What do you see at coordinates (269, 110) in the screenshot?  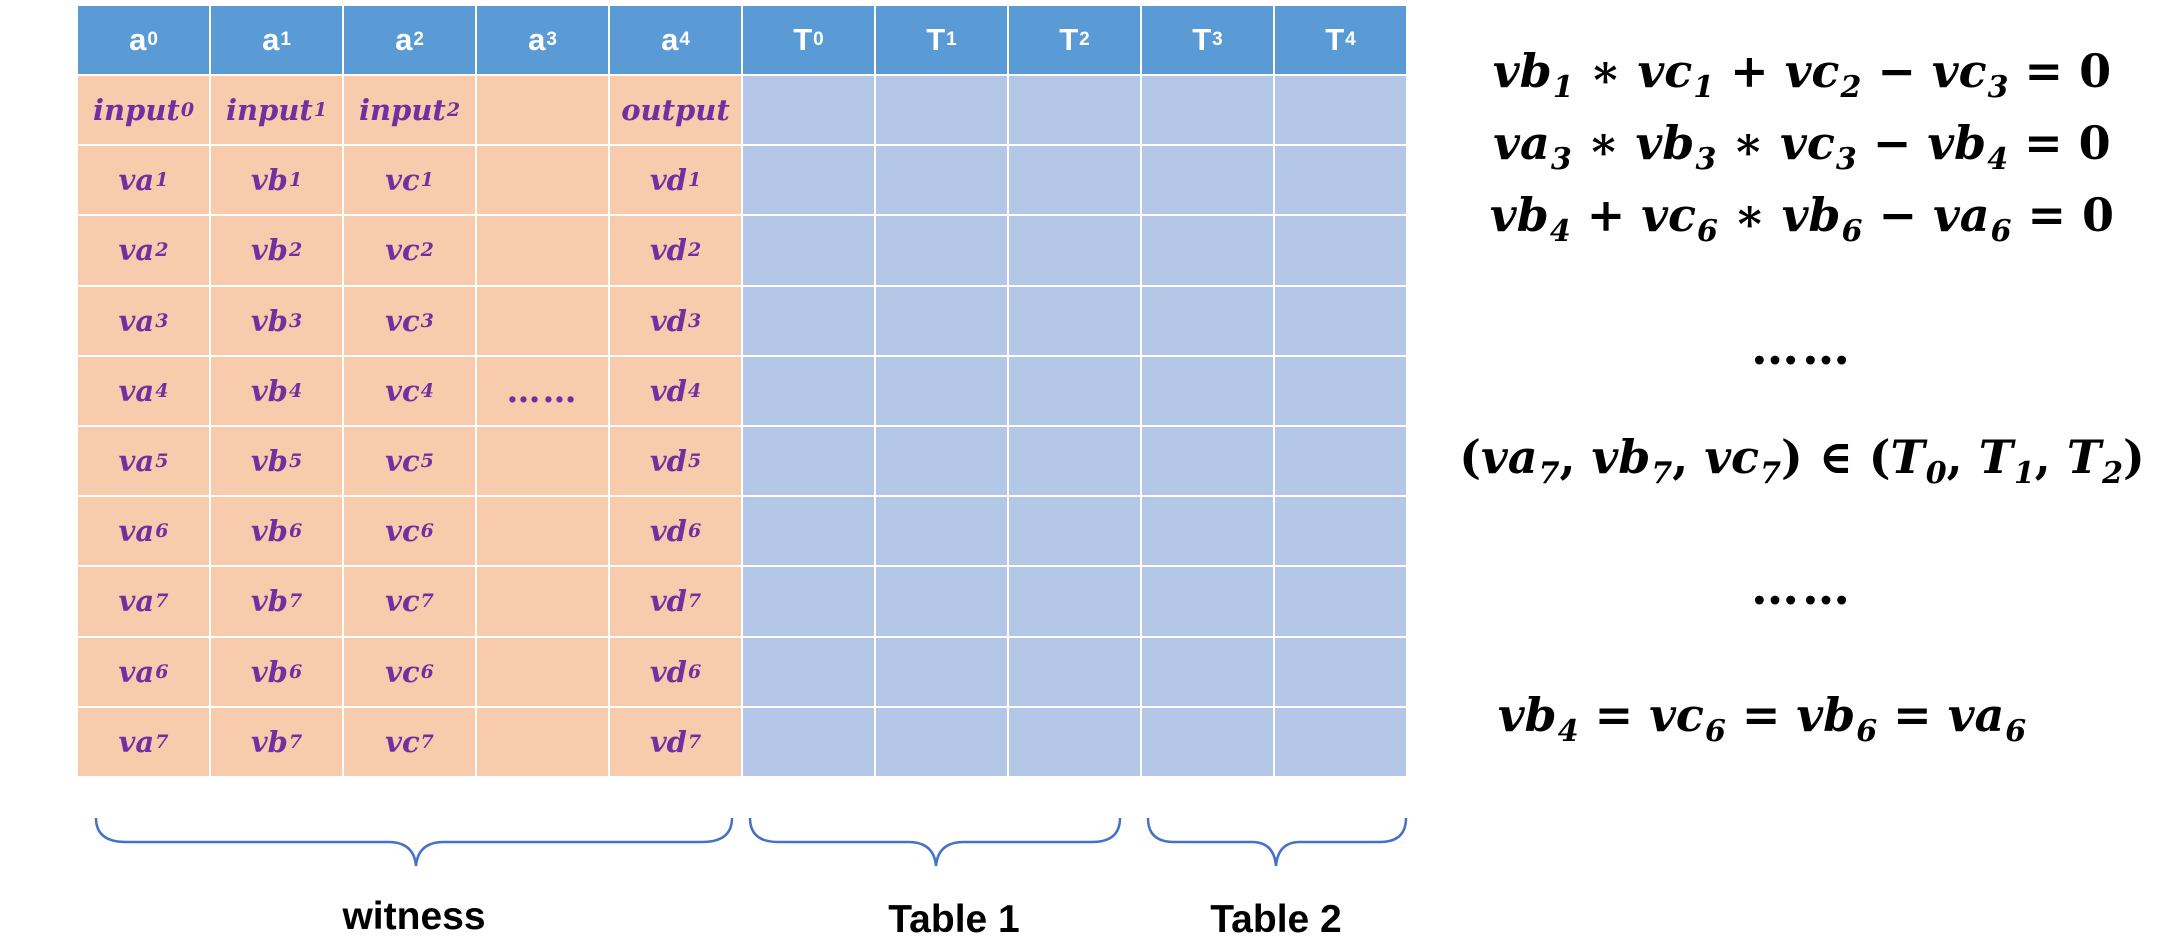 I see `witness-cell-value: input` at bounding box center [269, 110].